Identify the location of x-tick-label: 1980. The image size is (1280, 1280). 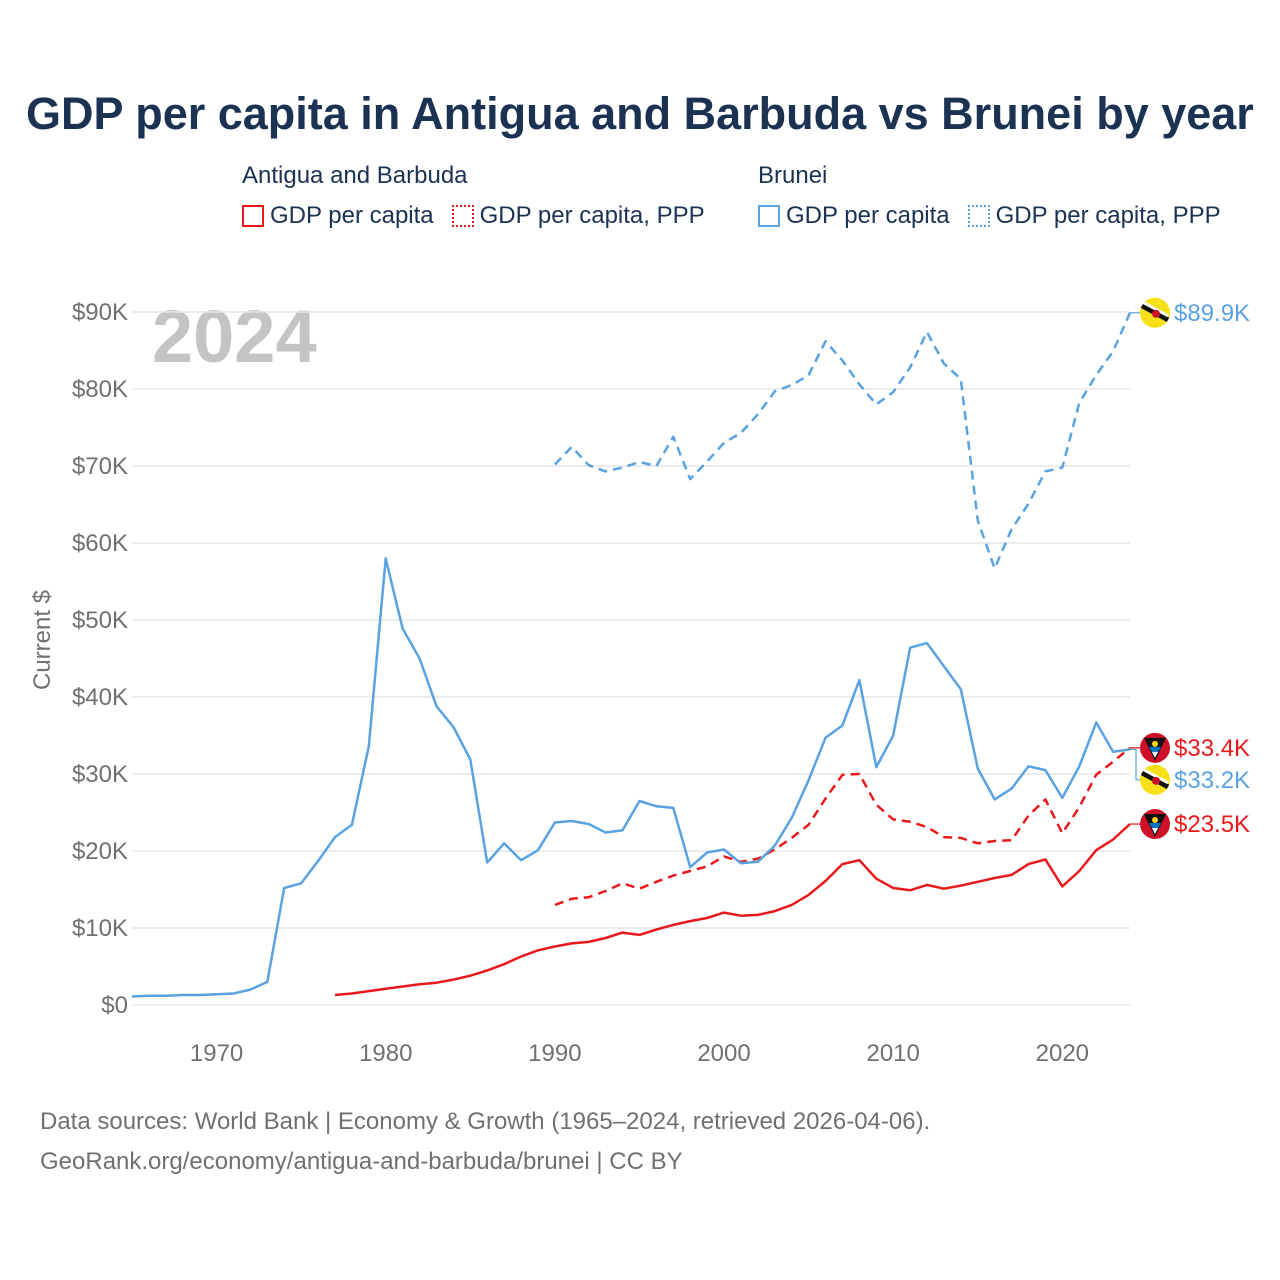
(385, 1053).